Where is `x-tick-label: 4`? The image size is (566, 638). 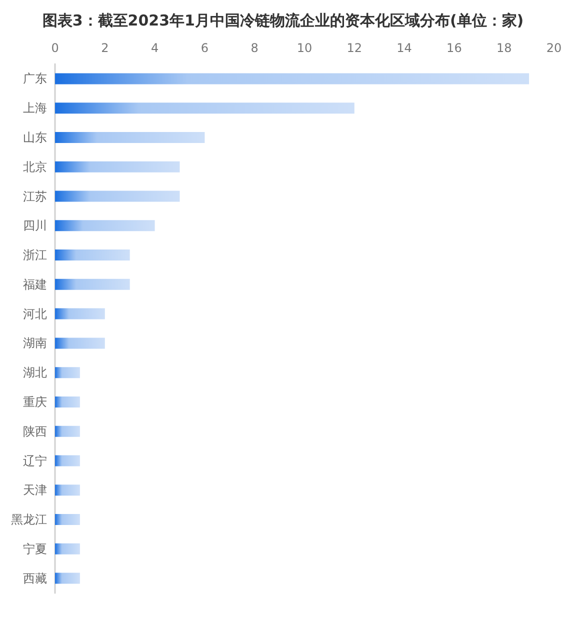
x-tick-label: 4 is located at coordinates (154, 48).